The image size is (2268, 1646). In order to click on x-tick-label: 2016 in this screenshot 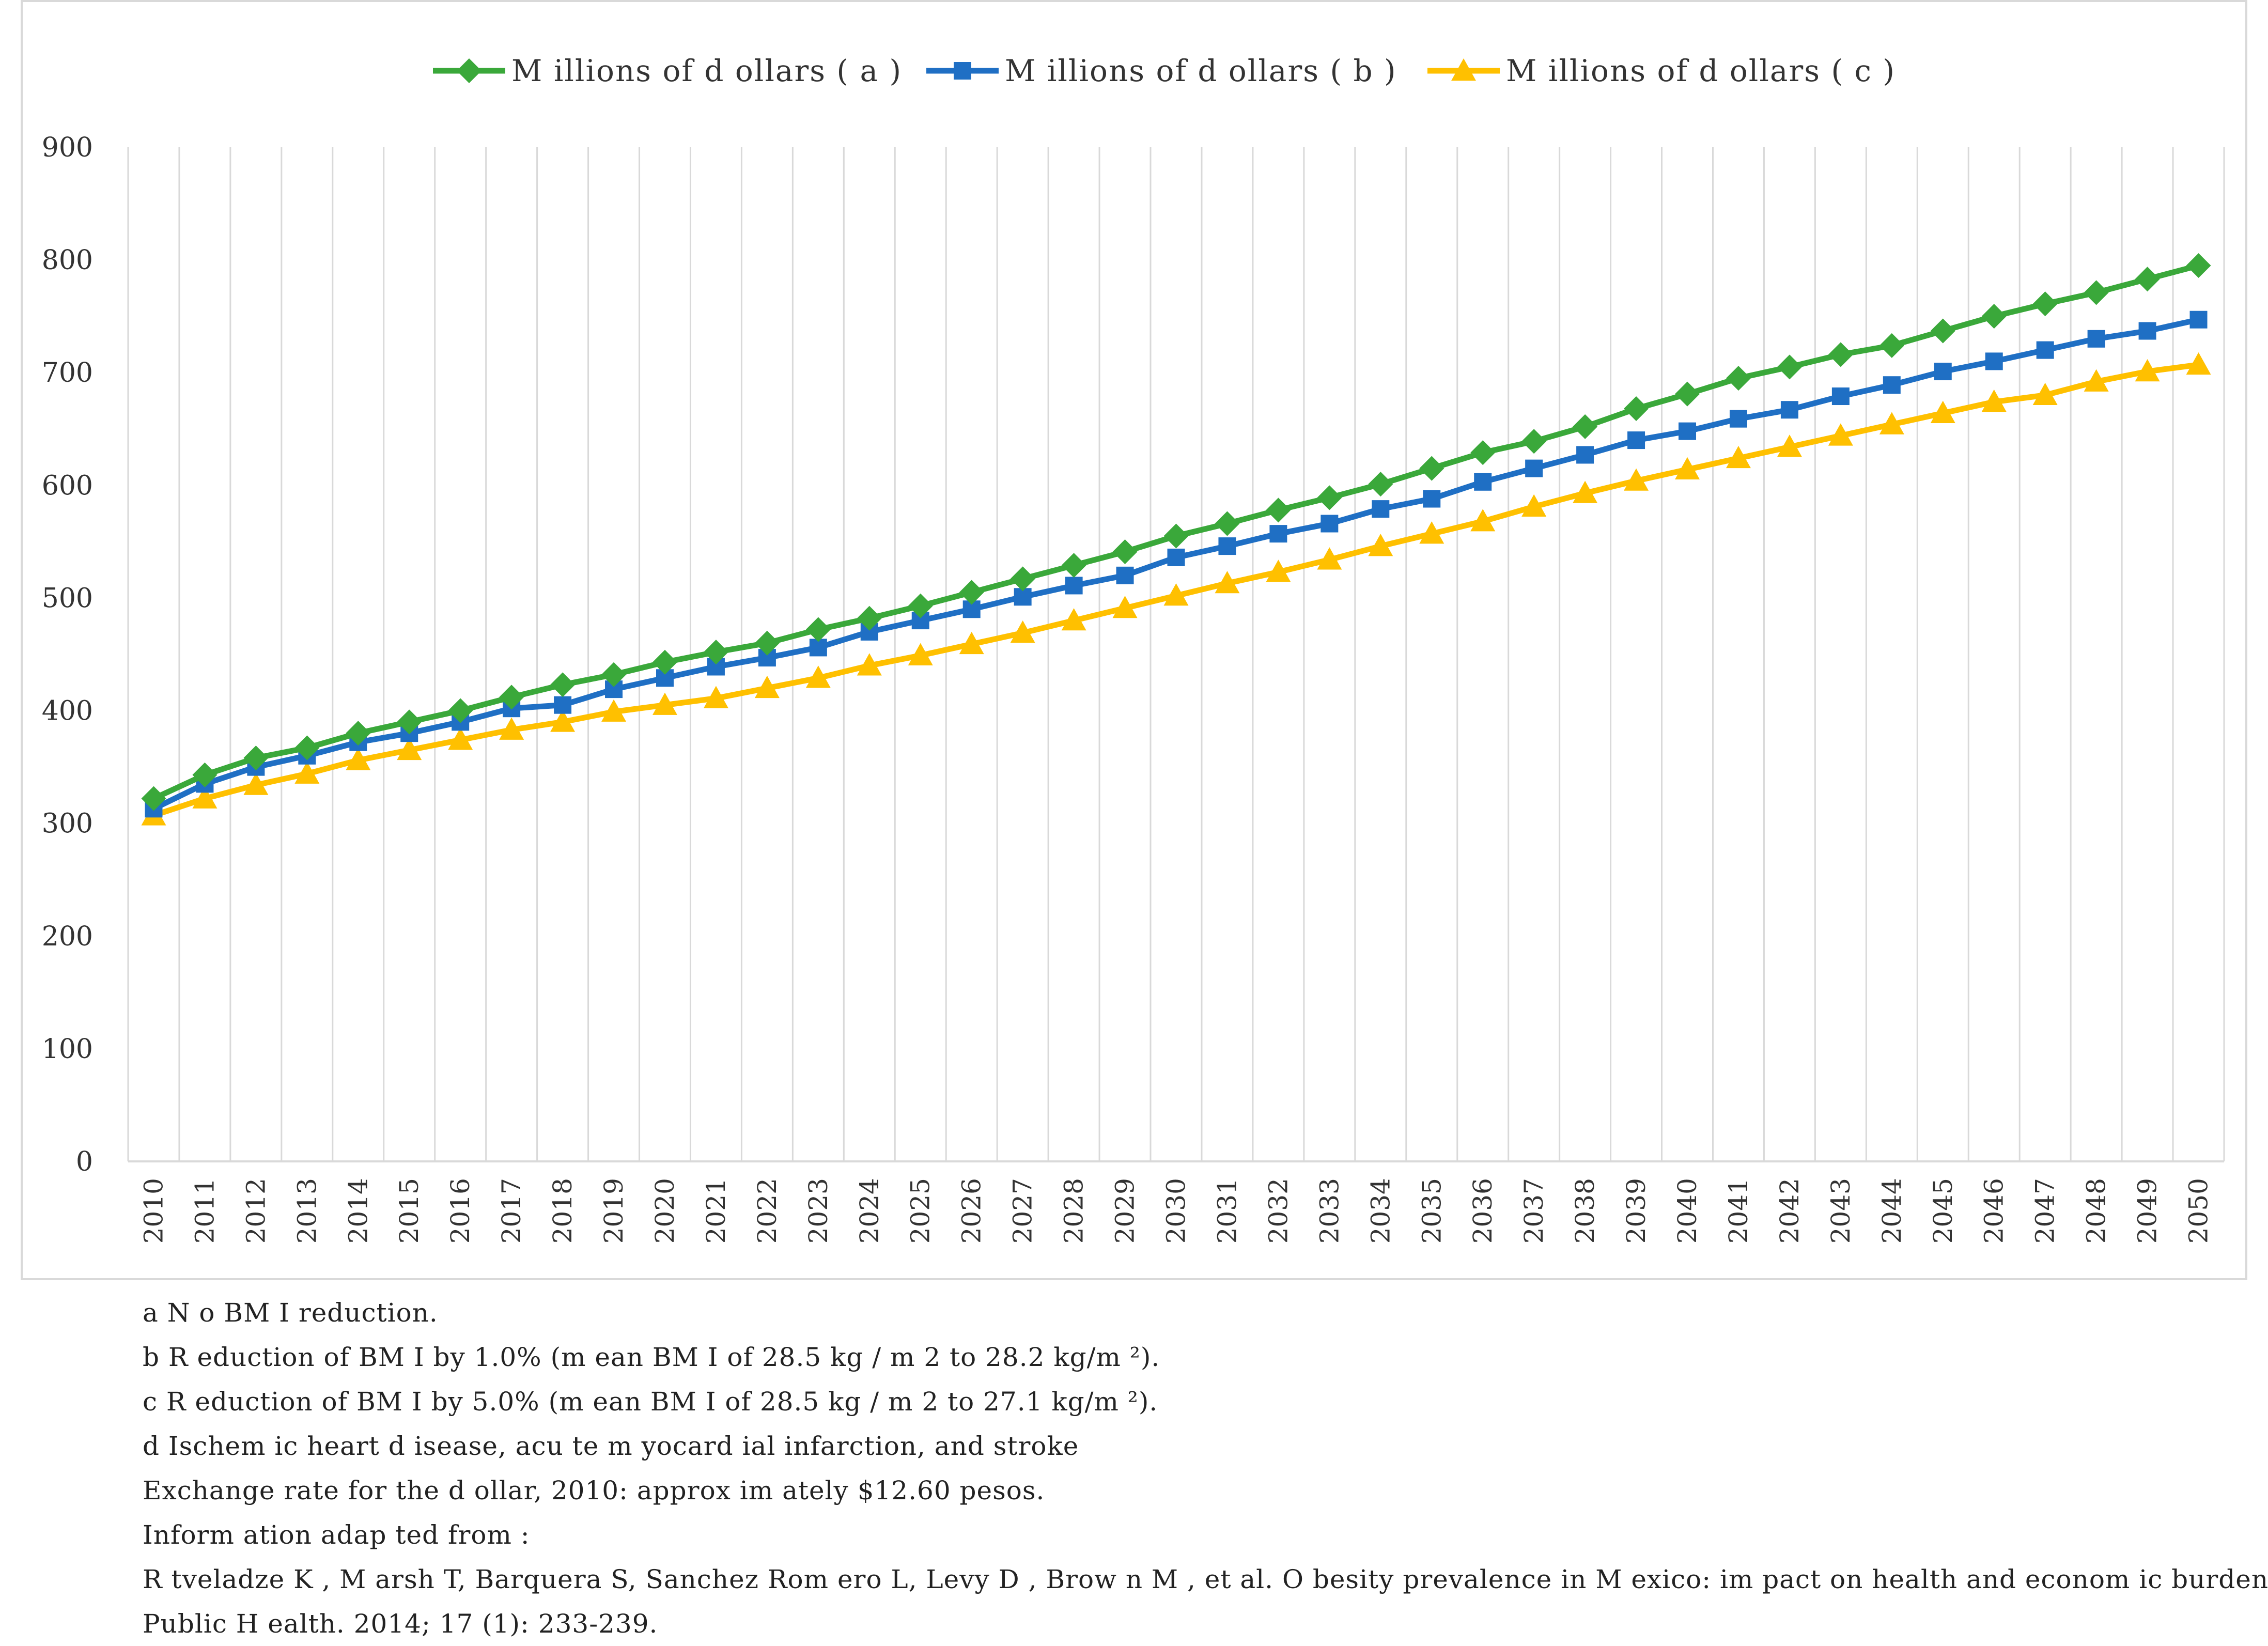, I will do `click(460, 1211)`.